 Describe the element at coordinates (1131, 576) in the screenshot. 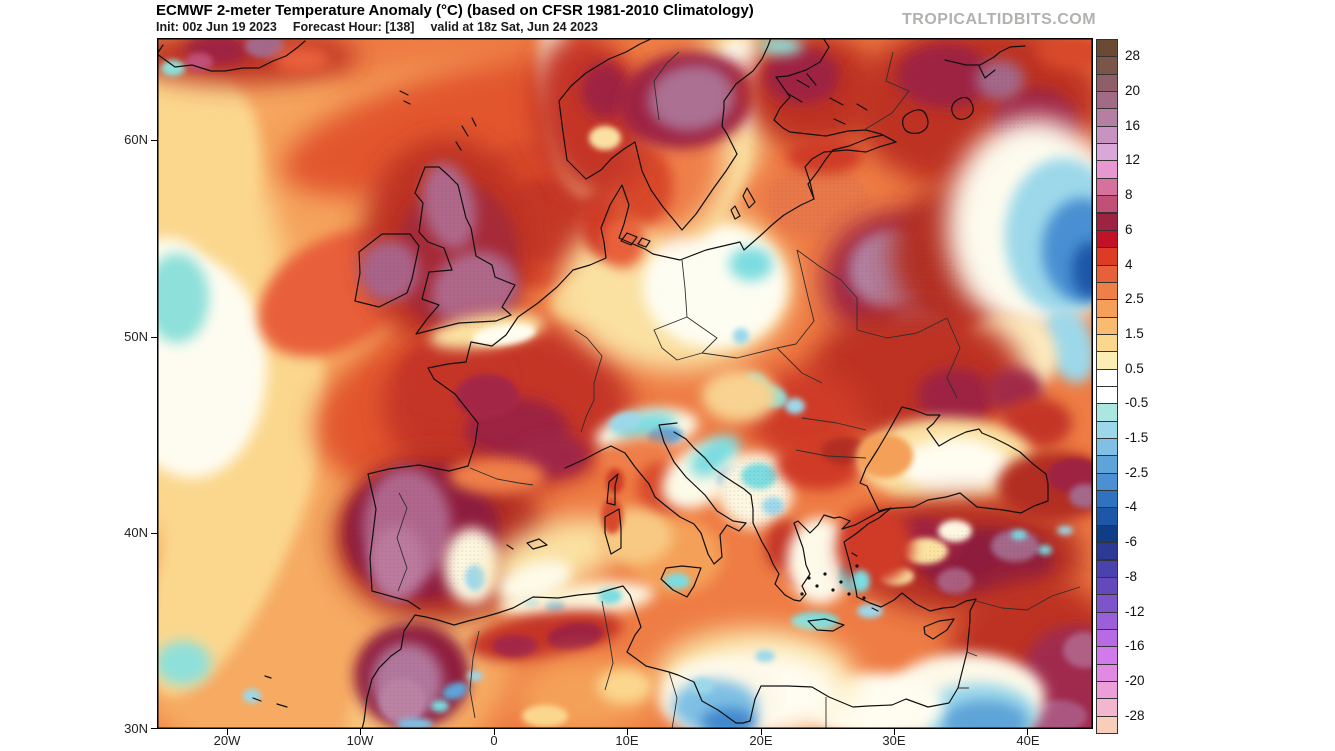

I see `colorbar-label: -8` at that location.